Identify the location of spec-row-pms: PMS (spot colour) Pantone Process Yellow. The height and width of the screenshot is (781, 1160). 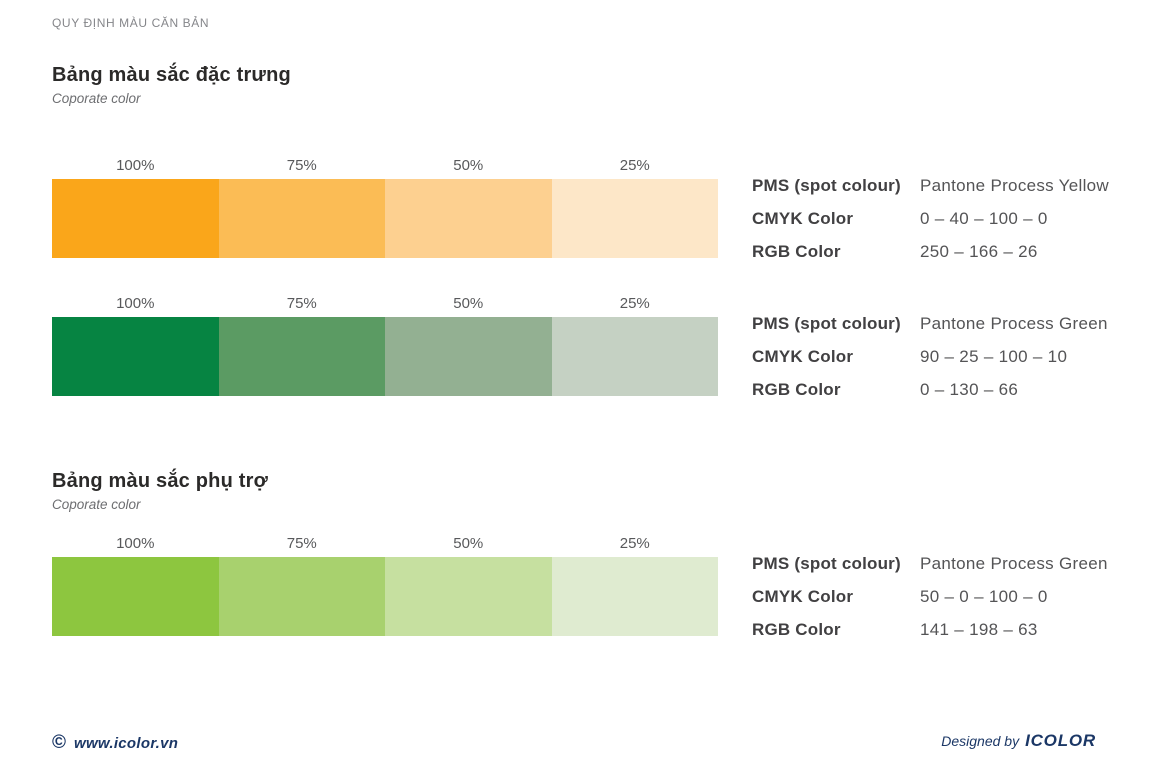
(940, 186).